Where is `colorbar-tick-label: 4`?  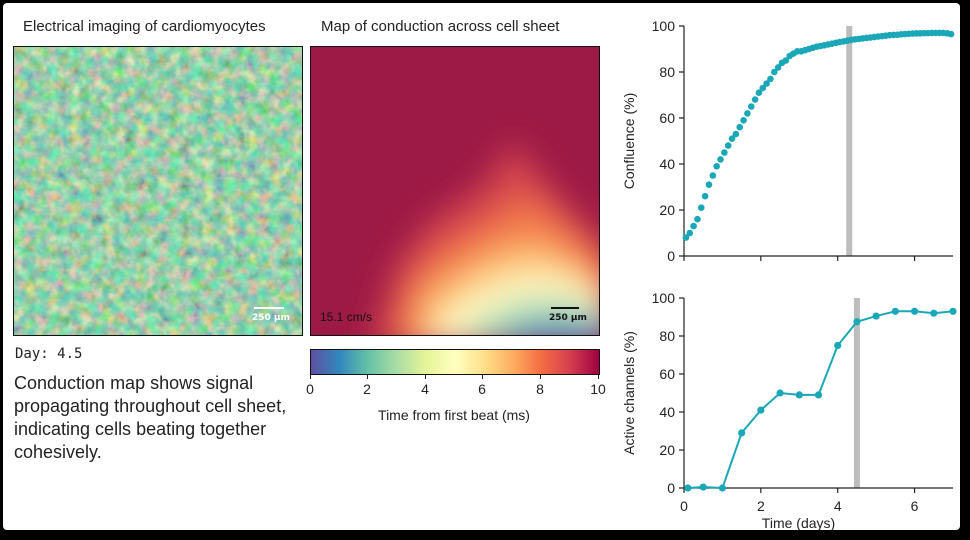
colorbar-tick-label: 4 is located at coordinates (425, 389).